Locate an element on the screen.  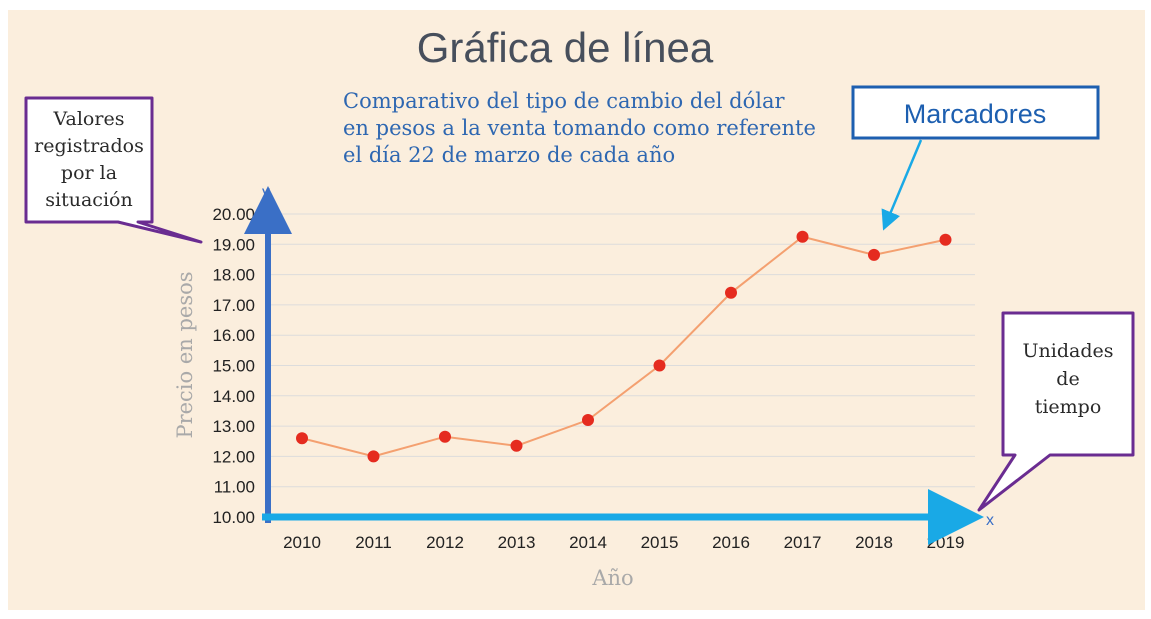
y-tick-label: 11.00 is located at coordinates (234, 487).